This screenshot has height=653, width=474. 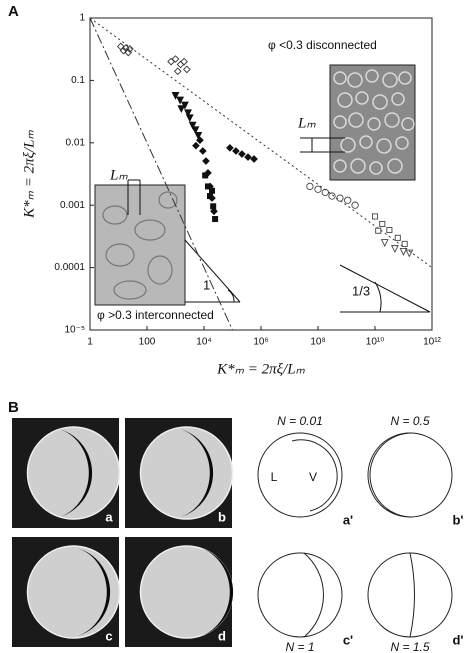 I want to click on photo-label: c, so click(x=108, y=635).